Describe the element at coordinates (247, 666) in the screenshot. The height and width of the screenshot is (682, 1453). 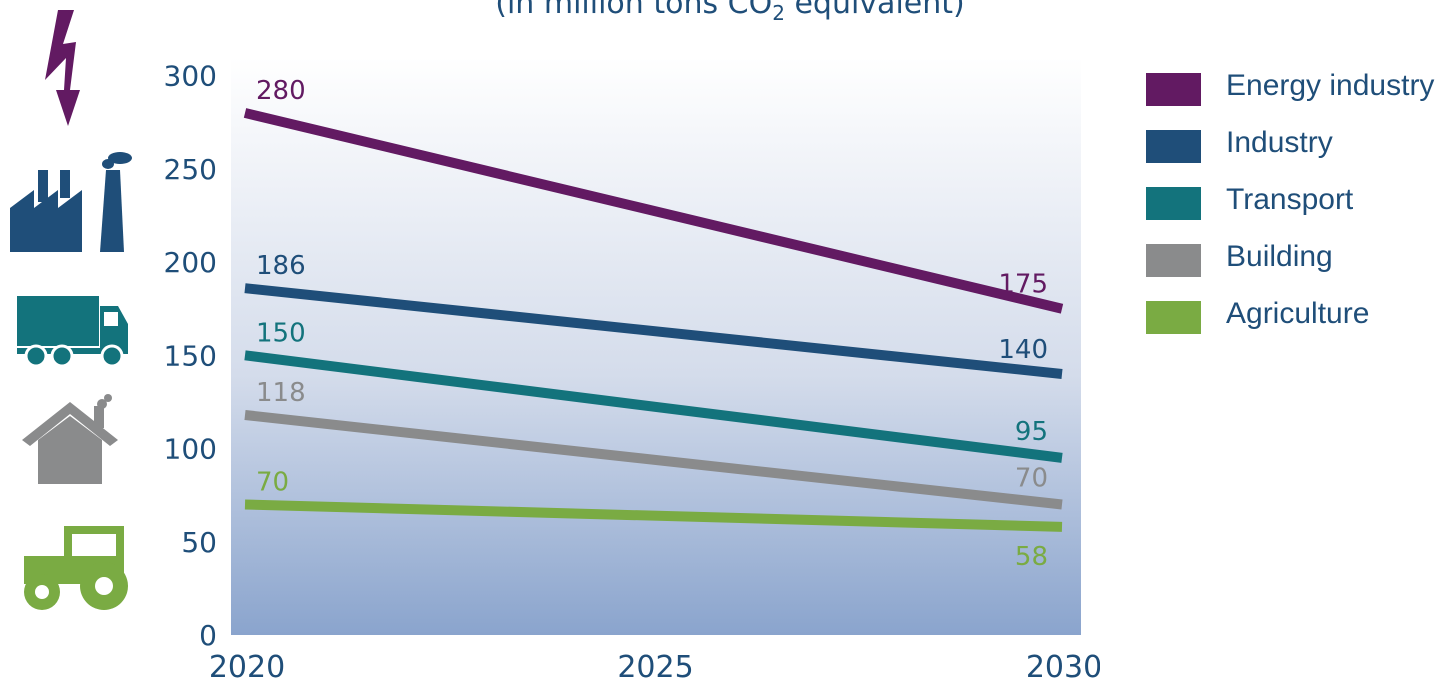
I see `x-tick-label: 2020` at that location.